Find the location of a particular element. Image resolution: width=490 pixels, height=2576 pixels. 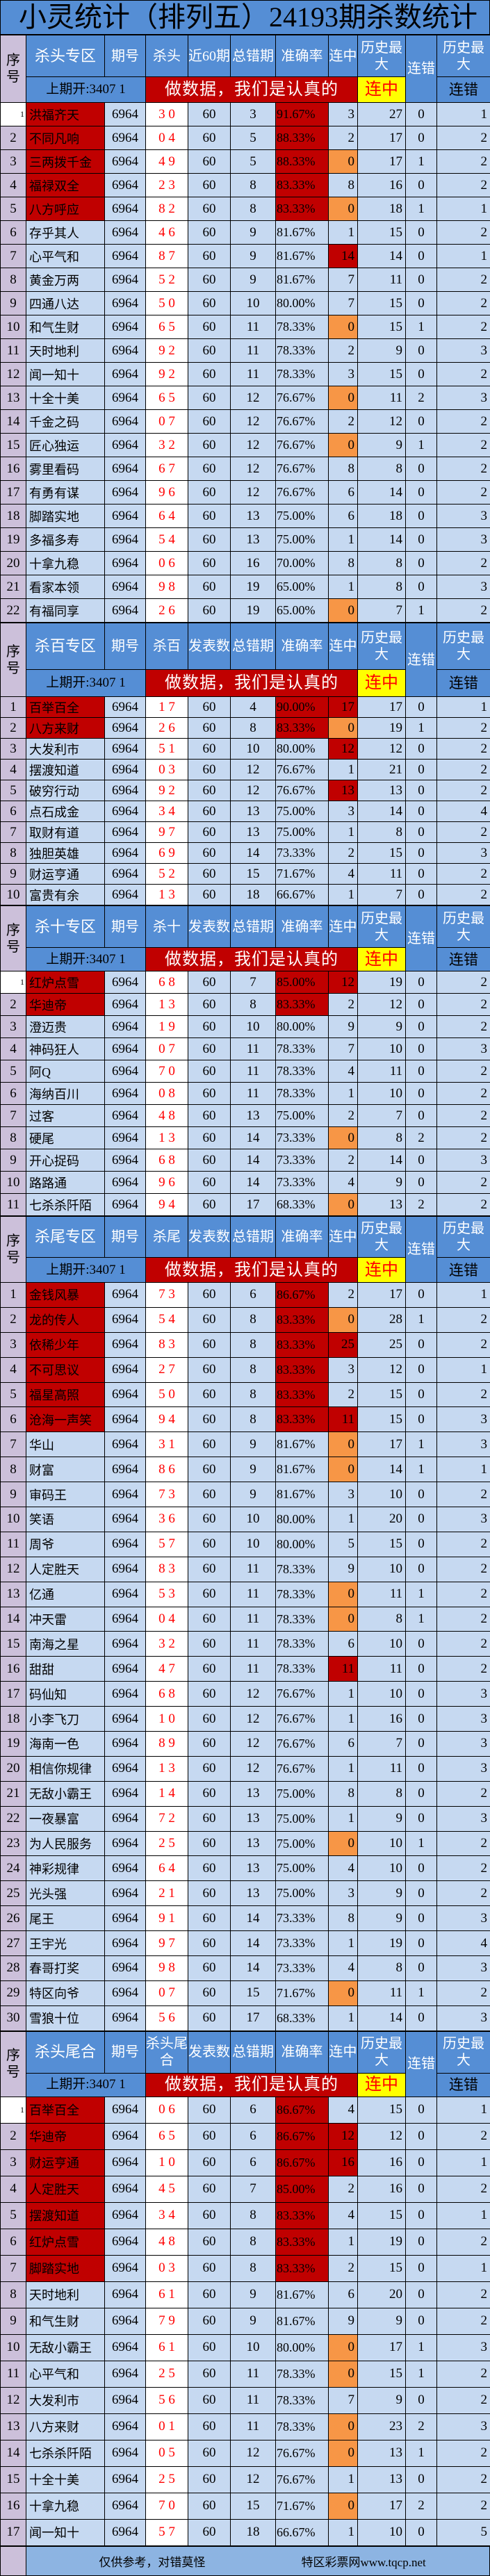

kill-numbers: 8 3 is located at coordinates (167, 1344).